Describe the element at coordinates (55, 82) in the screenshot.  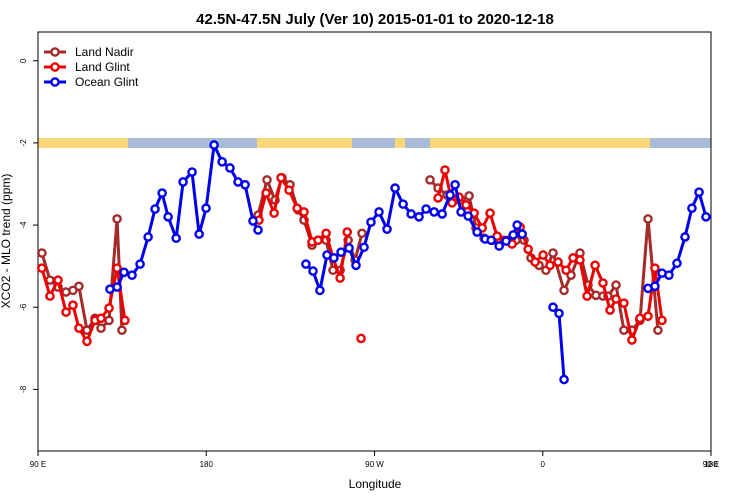
I see `legend-marker` at that location.